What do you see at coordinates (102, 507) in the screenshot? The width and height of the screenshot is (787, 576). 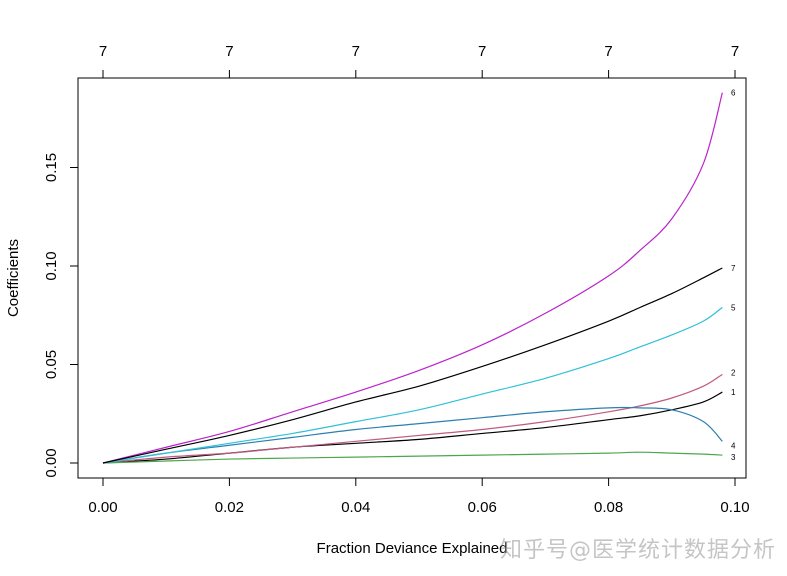 I see `x-tick-label: 0.00` at bounding box center [102, 507].